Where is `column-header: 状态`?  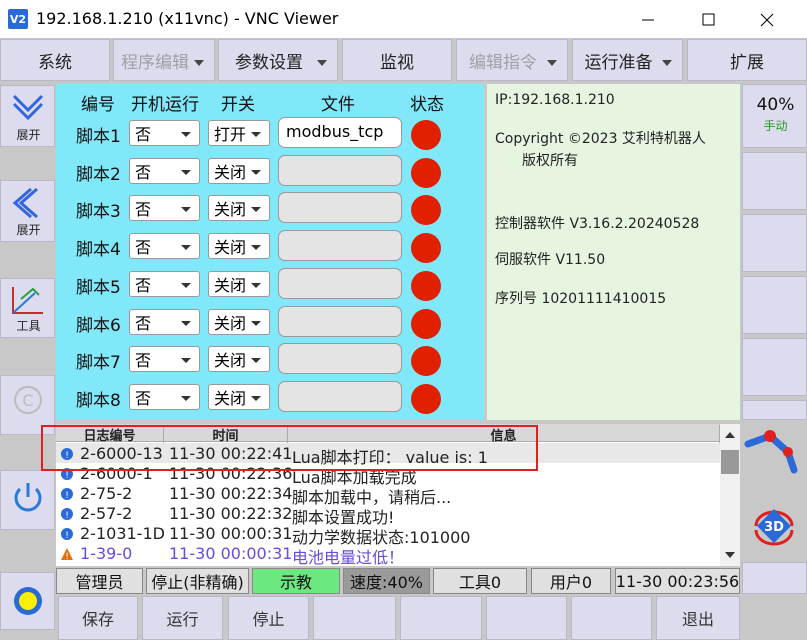
column-header: 状态 is located at coordinates (427, 105).